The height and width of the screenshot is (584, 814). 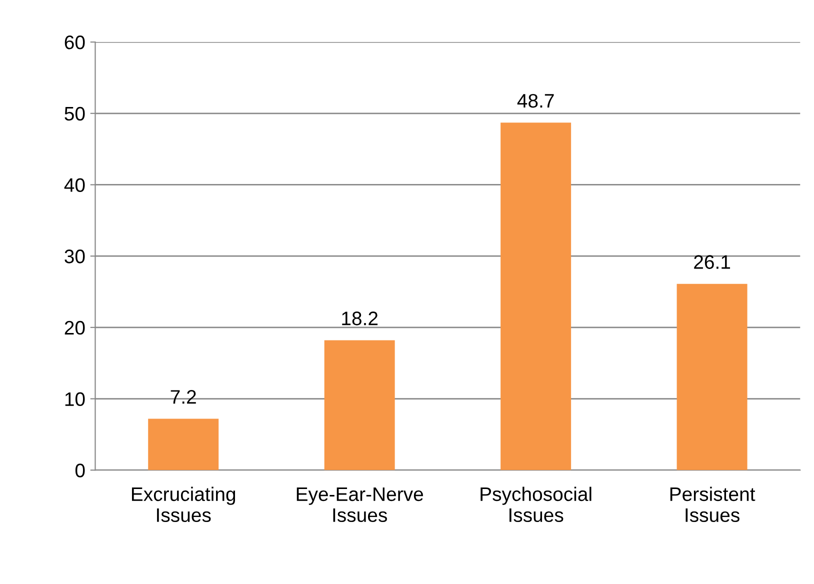 I want to click on y-tick-label: 0, so click(x=80, y=471).